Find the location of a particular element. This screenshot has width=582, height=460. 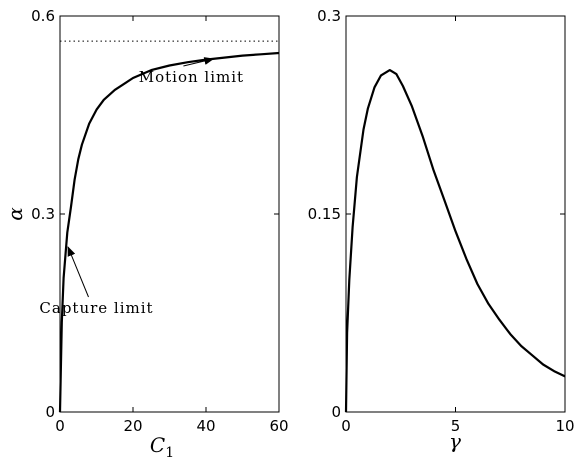

left-ytick-label: 0.6 is located at coordinates (43, 16).